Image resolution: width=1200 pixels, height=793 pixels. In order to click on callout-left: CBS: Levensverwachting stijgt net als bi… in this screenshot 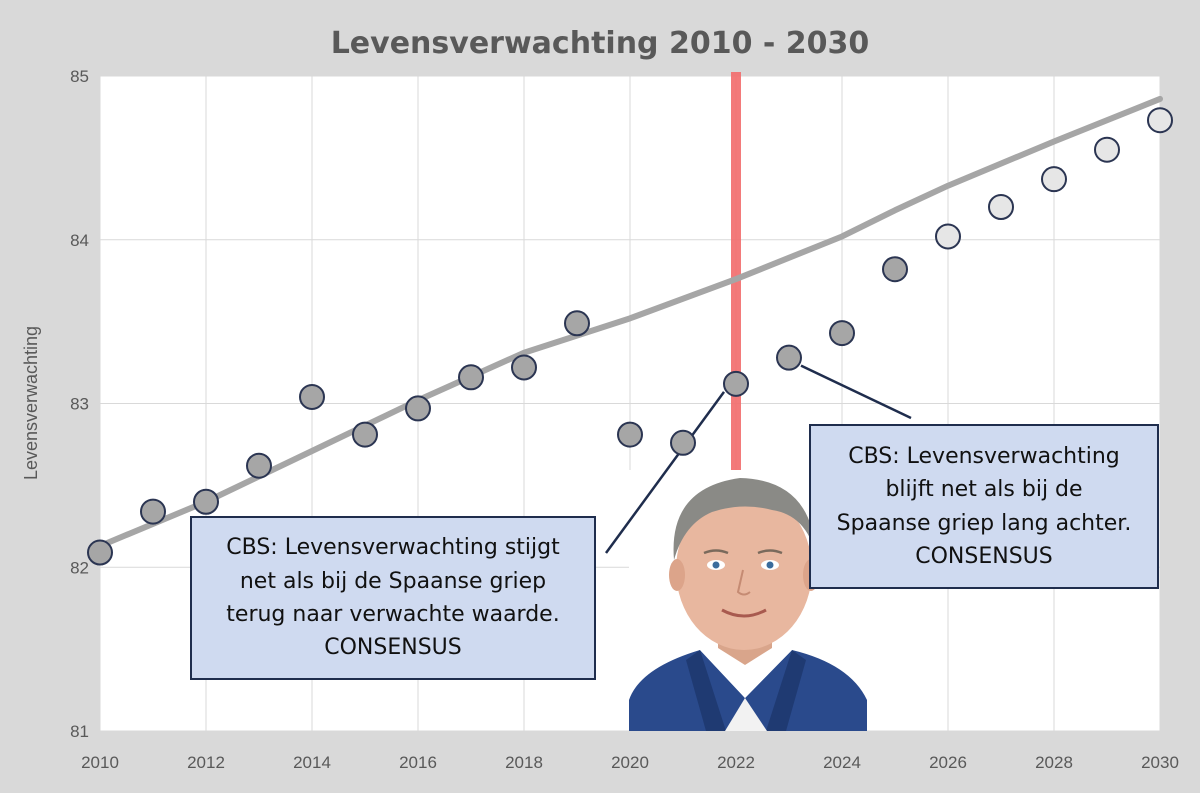, I will do `click(393, 598)`.